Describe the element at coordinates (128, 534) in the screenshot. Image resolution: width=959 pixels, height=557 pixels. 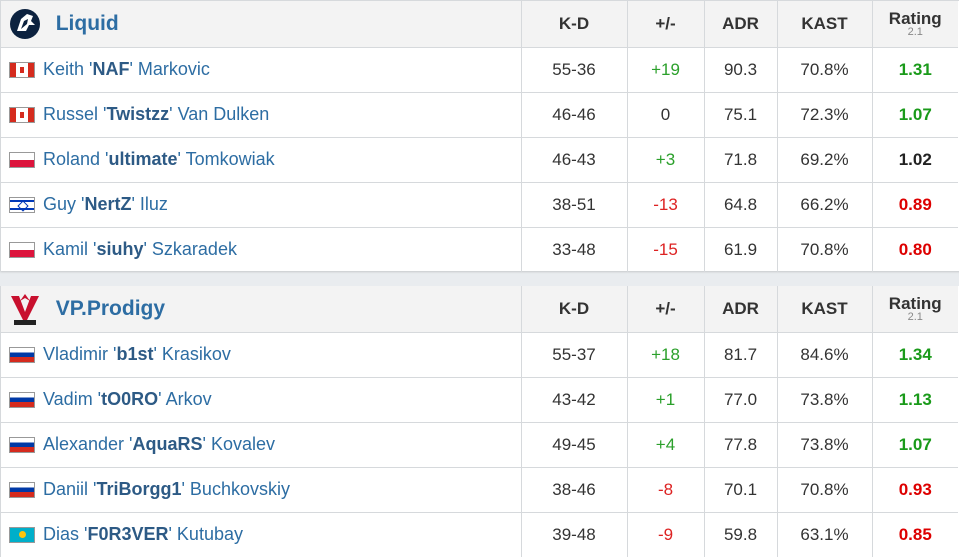
I see `player-nick: F0R3VER` at that location.